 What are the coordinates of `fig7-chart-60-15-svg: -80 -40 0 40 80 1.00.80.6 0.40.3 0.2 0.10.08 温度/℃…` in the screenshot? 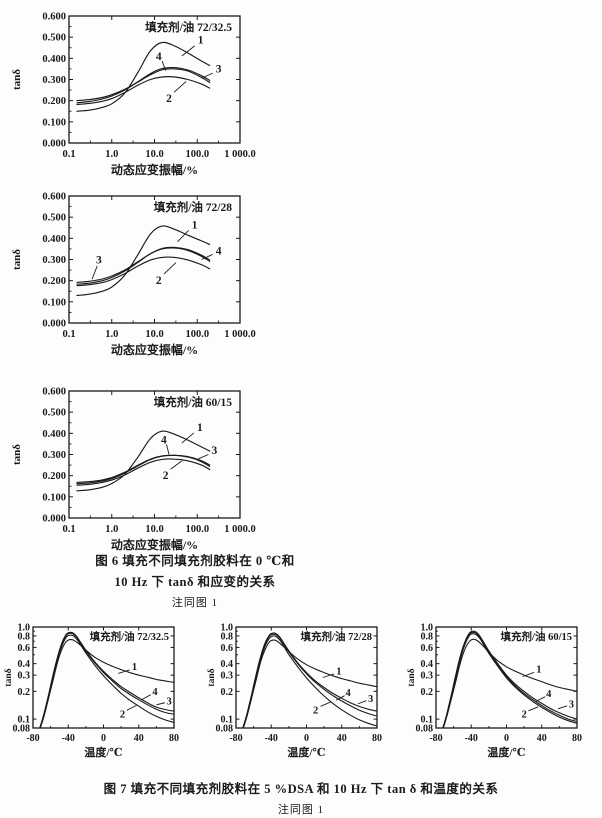 It's located at (494, 691).